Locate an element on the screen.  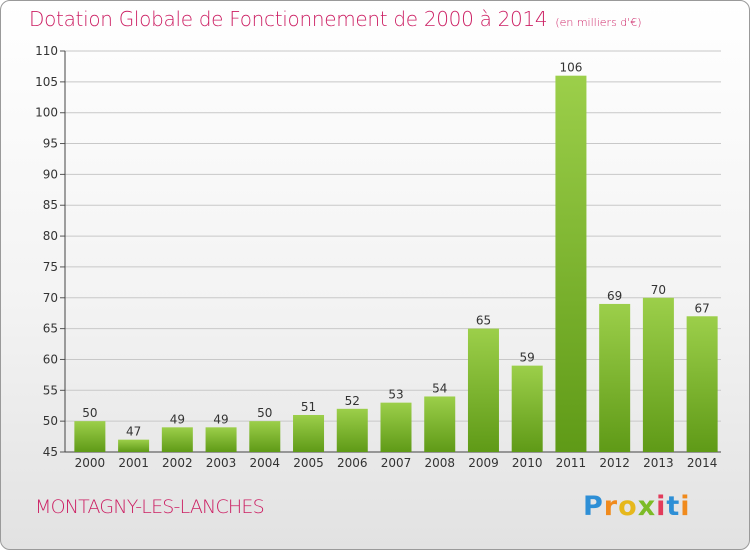
x-tick-label: 2012 is located at coordinates (614, 463).